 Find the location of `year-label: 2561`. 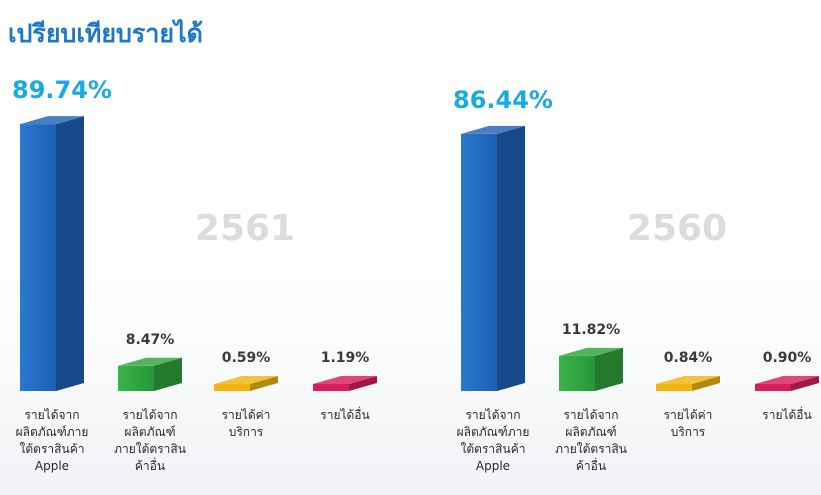

year-label: 2561 is located at coordinates (245, 228).